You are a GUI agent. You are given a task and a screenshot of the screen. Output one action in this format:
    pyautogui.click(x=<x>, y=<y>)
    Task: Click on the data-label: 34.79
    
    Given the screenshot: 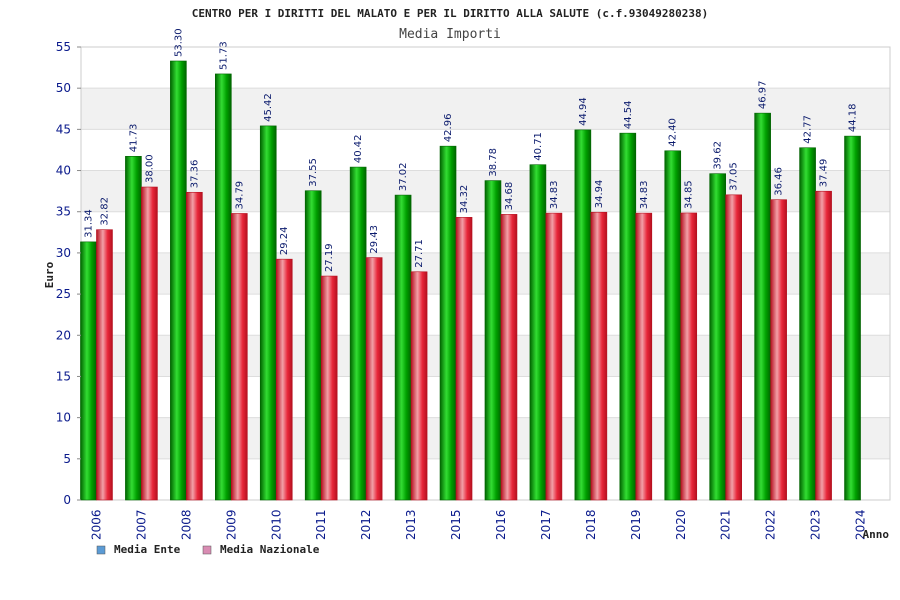 What is the action you would take?
    pyautogui.click(x=239, y=195)
    